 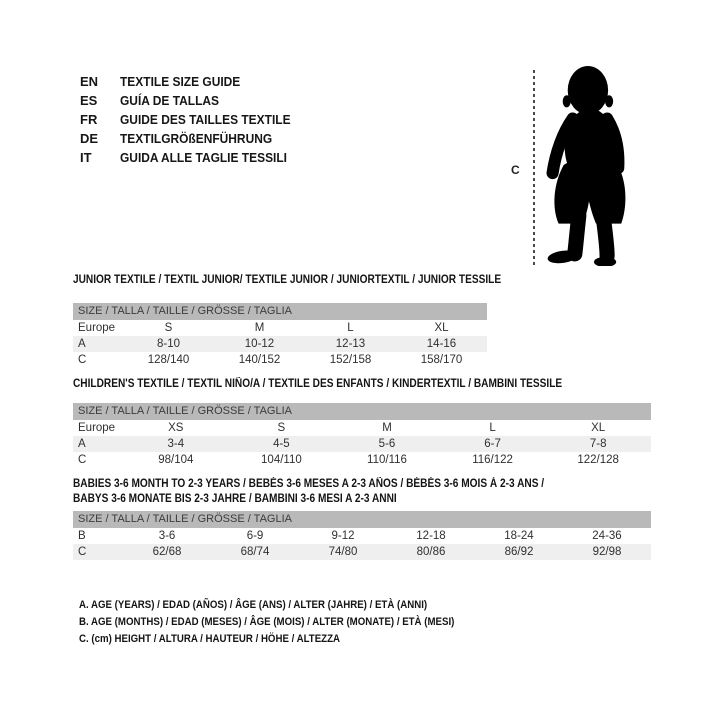 What do you see at coordinates (180, 81) in the screenshot?
I see `language-label: TEXTILE SIZE GUIDE` at bounding box center [180, 81].